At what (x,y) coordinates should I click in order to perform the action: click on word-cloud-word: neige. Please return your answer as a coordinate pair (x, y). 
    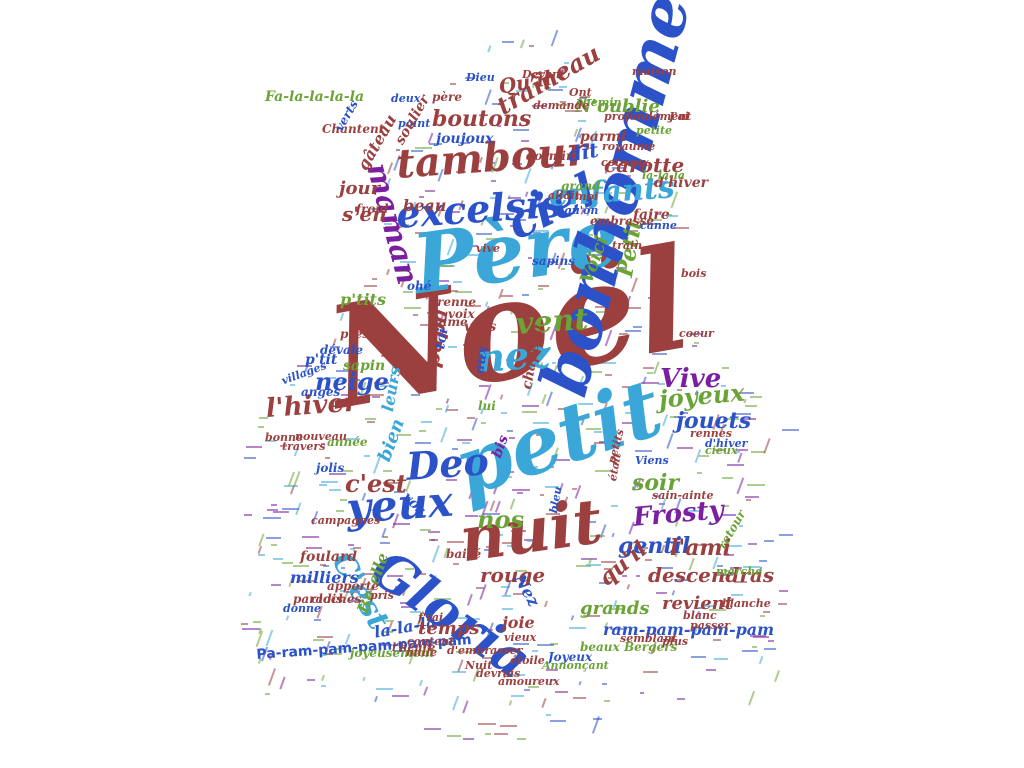
    Looking at the image, I should click on (352, 381).